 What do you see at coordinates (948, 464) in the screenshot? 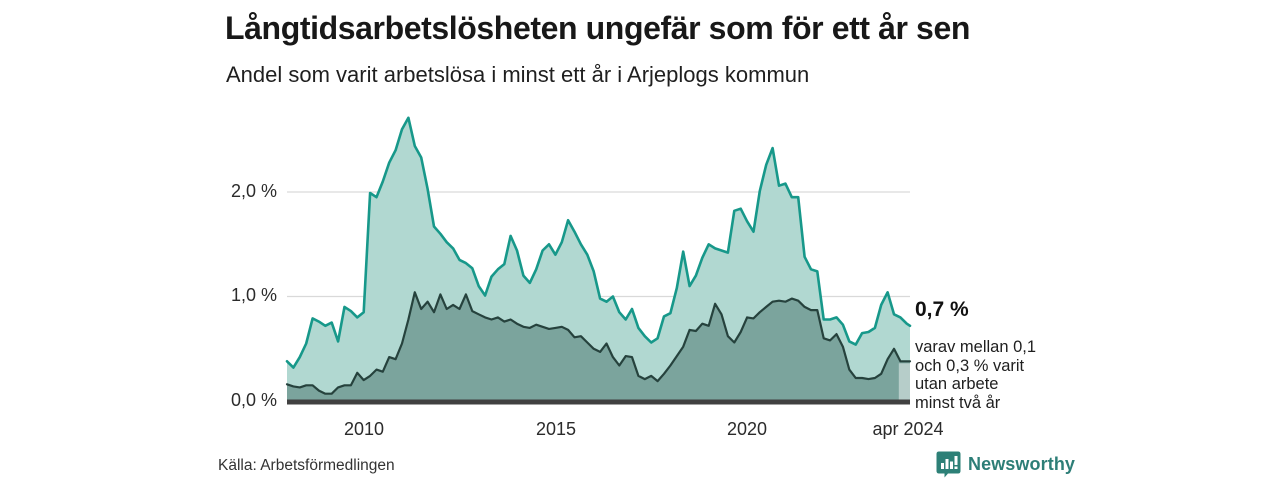
I see `newsworthy-logo-icon` at bounding box center [948, 464].